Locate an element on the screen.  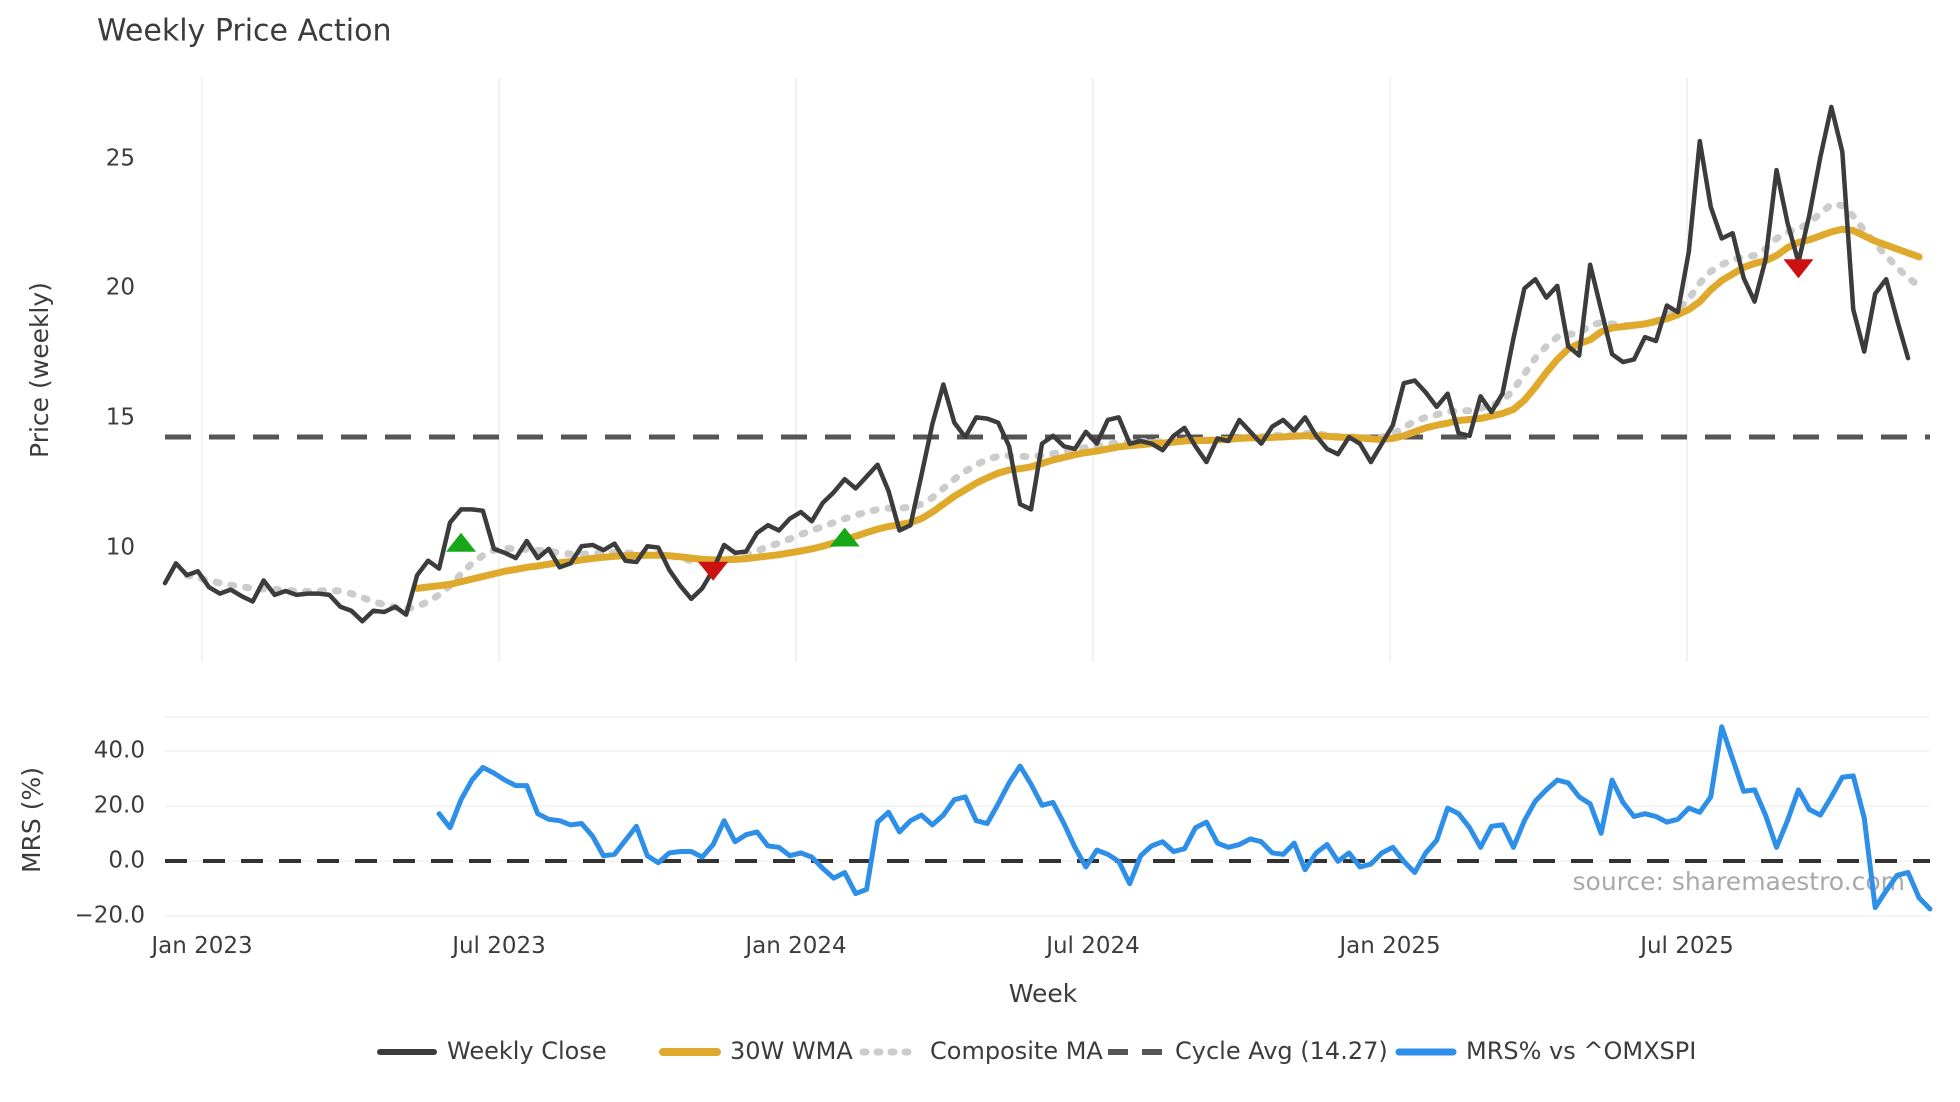
x-axis-label: Week is located at coordinates (1043, 993).